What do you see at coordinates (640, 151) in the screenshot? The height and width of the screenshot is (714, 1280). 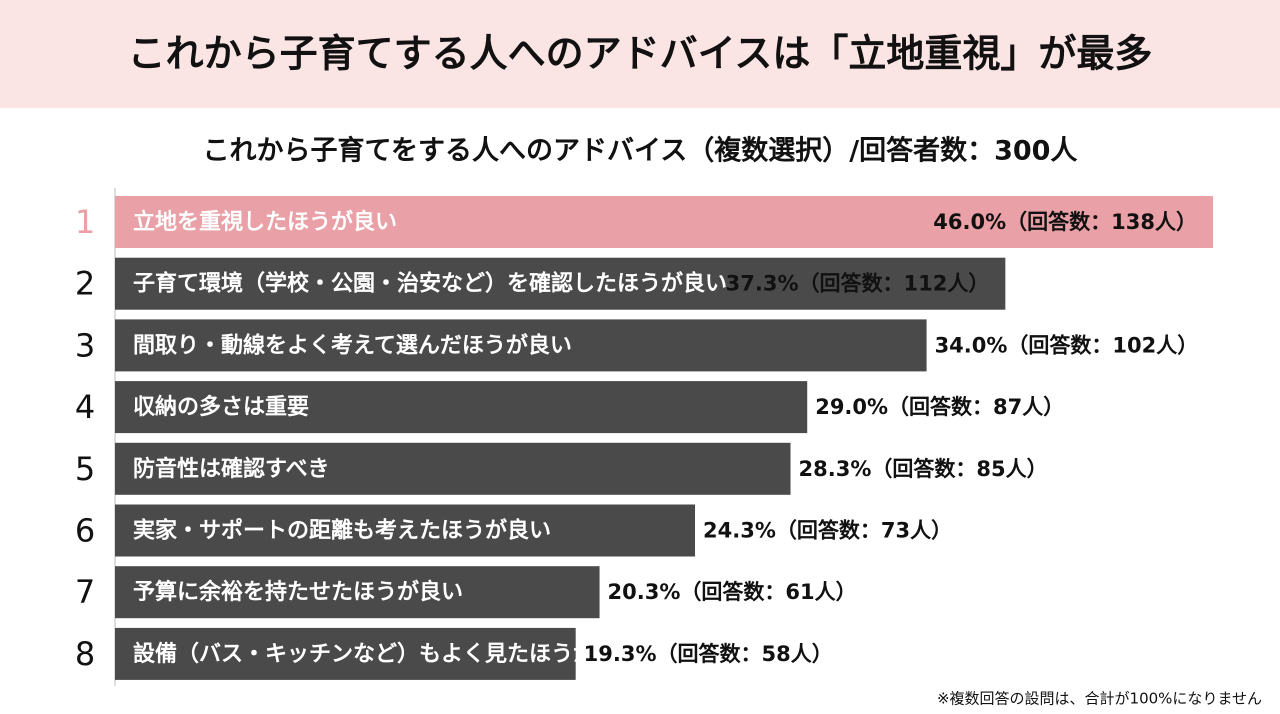 I see `chart-subtitle: これから子育てをする人へのアドバイス（複数選択）/回答者数：300人` at bounding box center [640, 151].